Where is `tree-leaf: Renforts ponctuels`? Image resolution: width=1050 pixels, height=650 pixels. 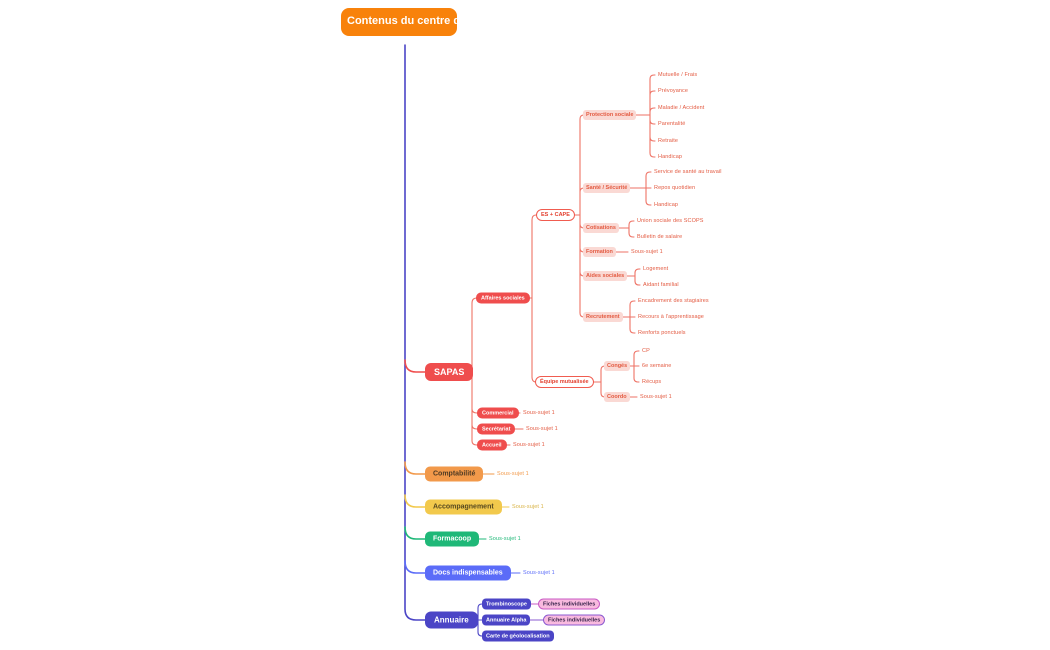 tree-leaf: Renforts ponctuels is located at coordinates (662, 333).